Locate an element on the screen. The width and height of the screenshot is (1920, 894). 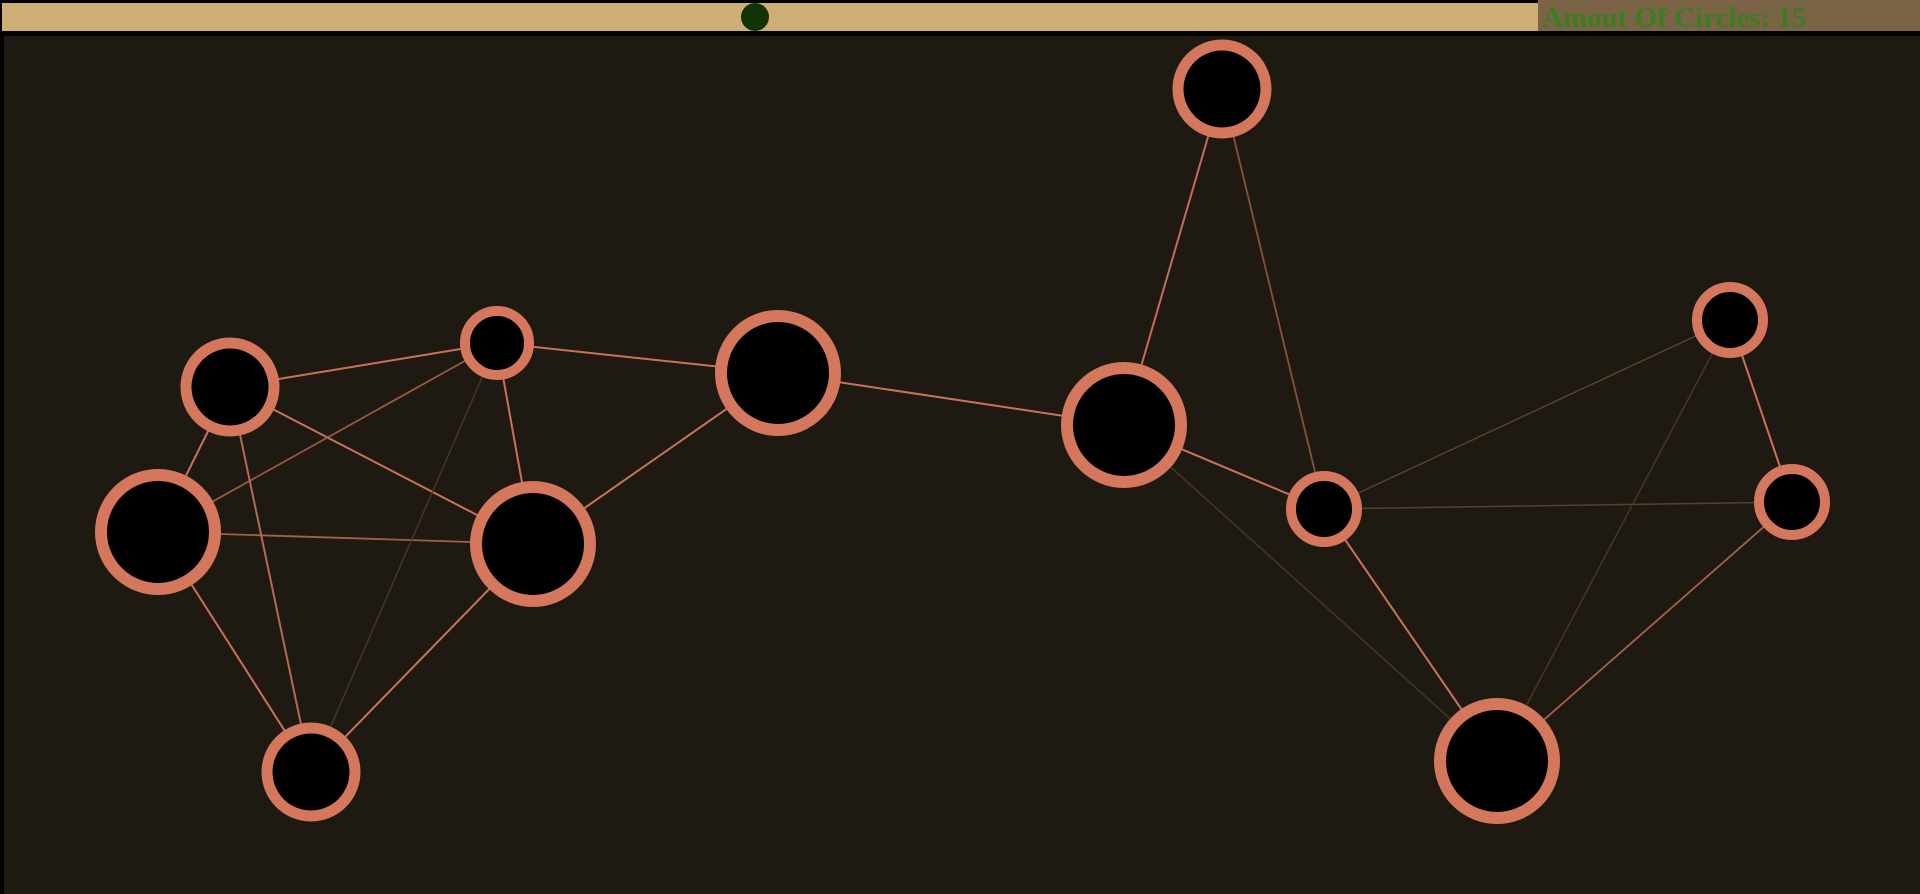
counter-panel is located at coordinates (1729, 15).